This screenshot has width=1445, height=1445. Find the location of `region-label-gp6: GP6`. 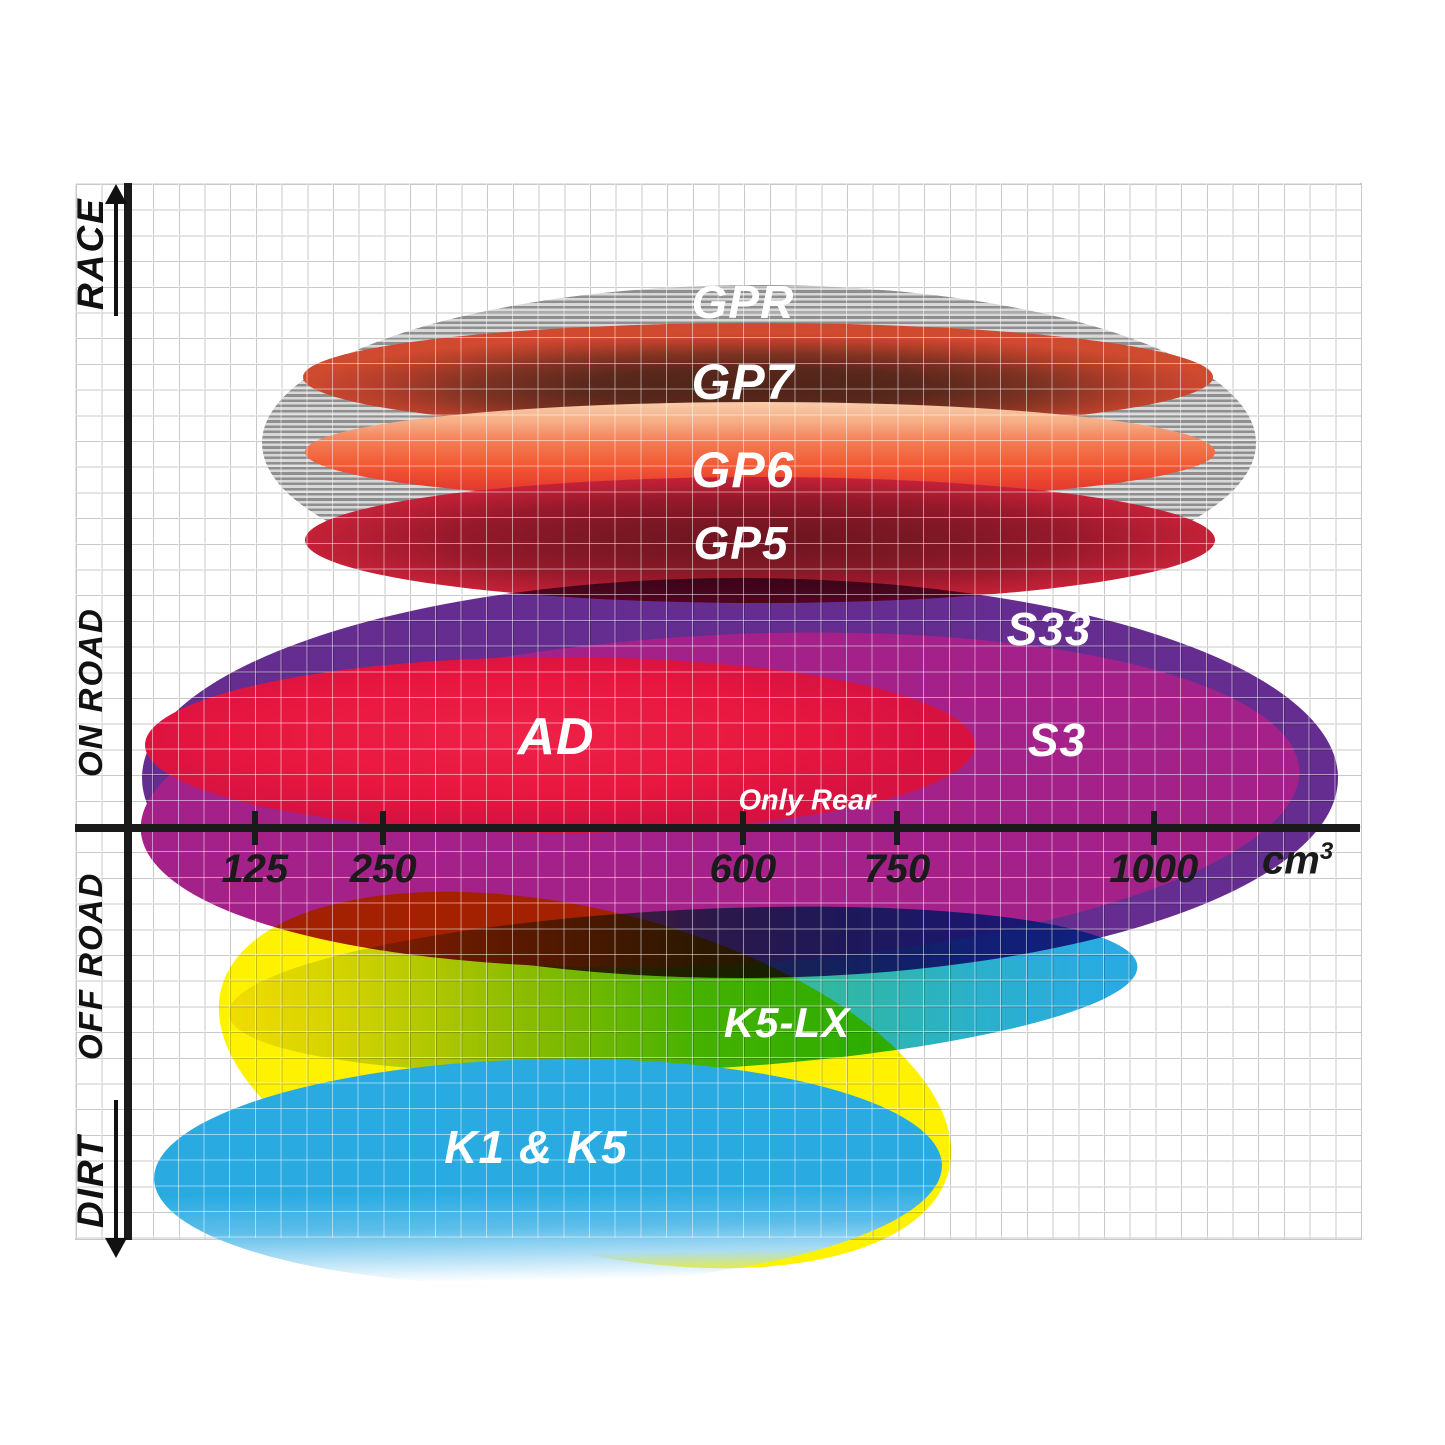

region-label-gp6: GP6 is located at coordinates (743, 470).